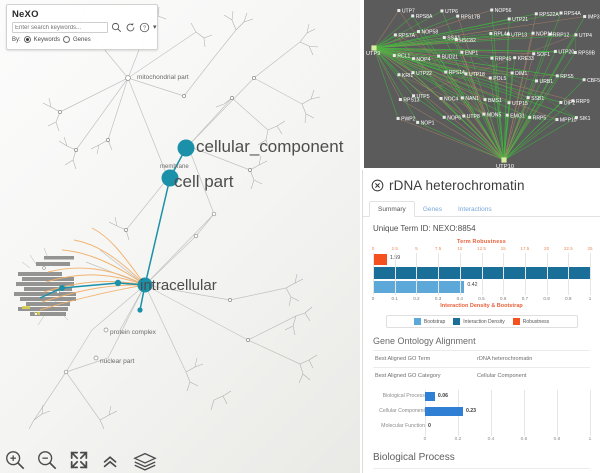 The image size is (600, 473). Describe the element at coordinates (144, 27) in the screenshot. I see `help-icon: ?` at that location.